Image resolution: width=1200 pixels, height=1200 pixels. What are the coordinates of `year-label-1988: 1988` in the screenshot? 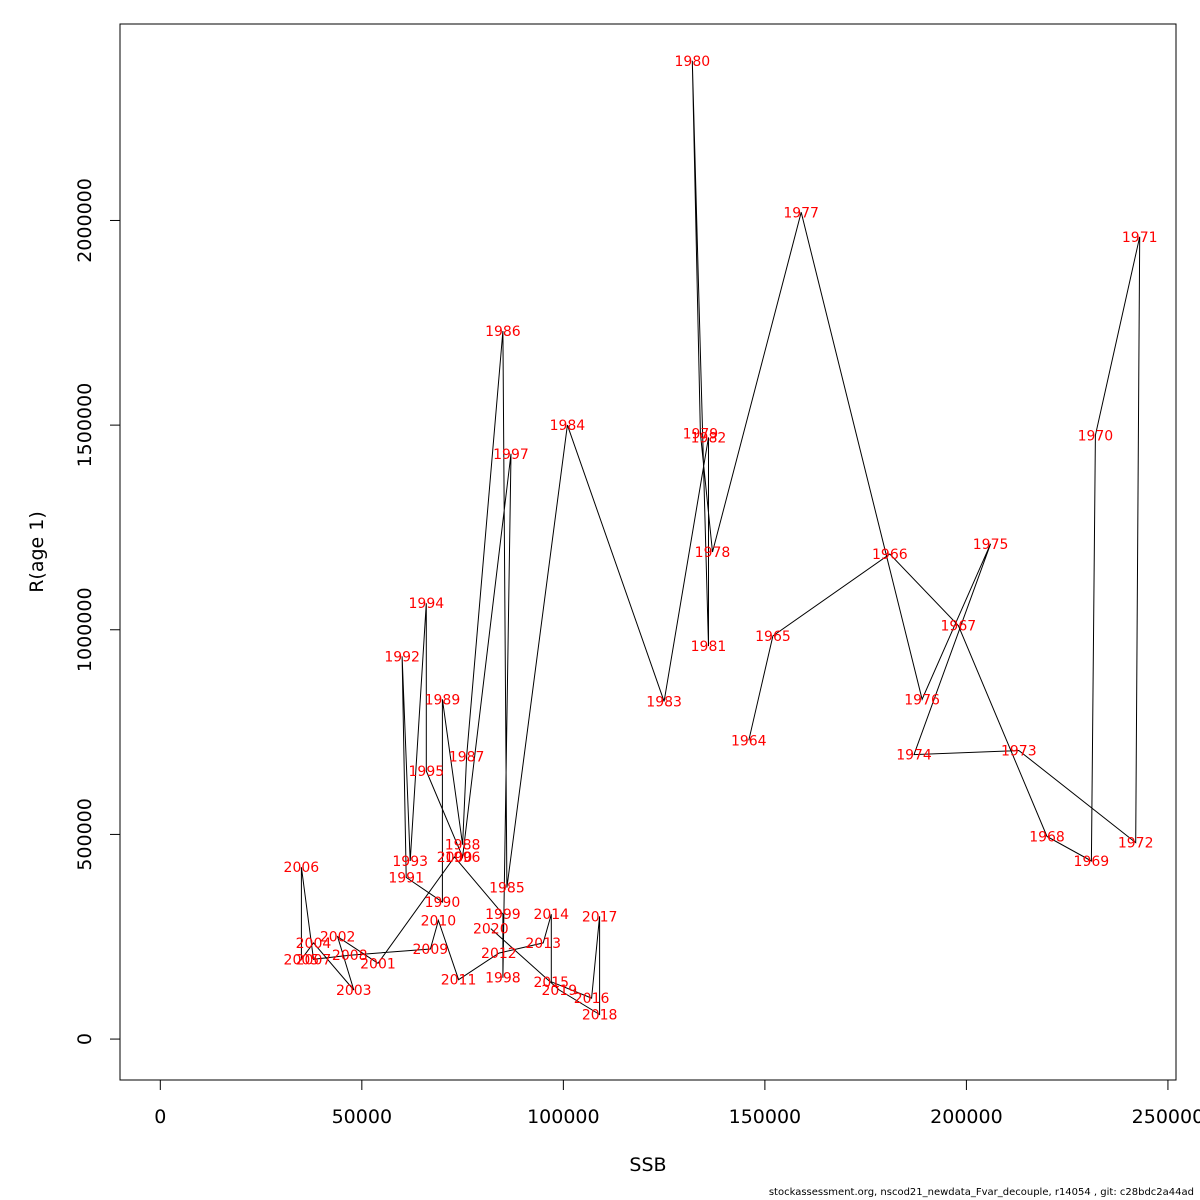 It's located at (463, 846).